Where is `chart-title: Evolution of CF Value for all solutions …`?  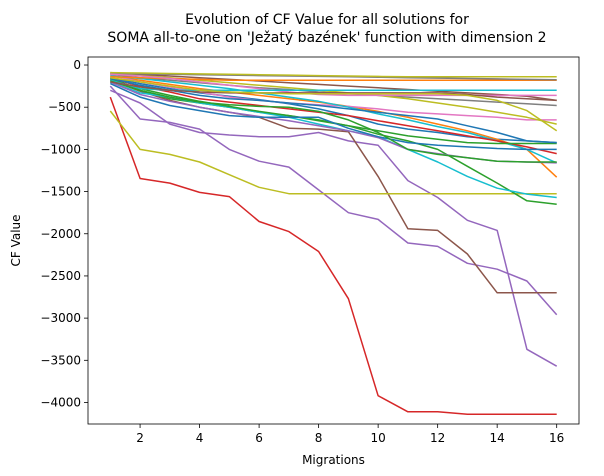
chart-title: Evolution of CF Value for all solutions … is located at coordinates (326, 29).